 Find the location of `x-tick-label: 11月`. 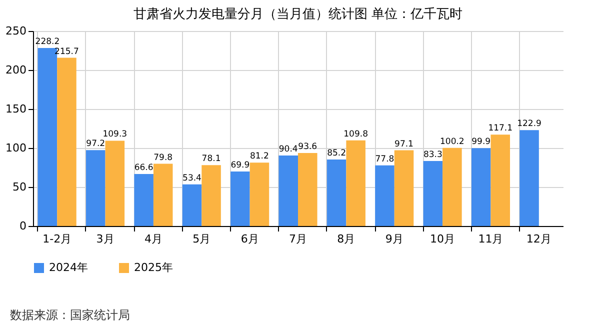

x-tick-label: 11月 is located at coordinates (491, 239).